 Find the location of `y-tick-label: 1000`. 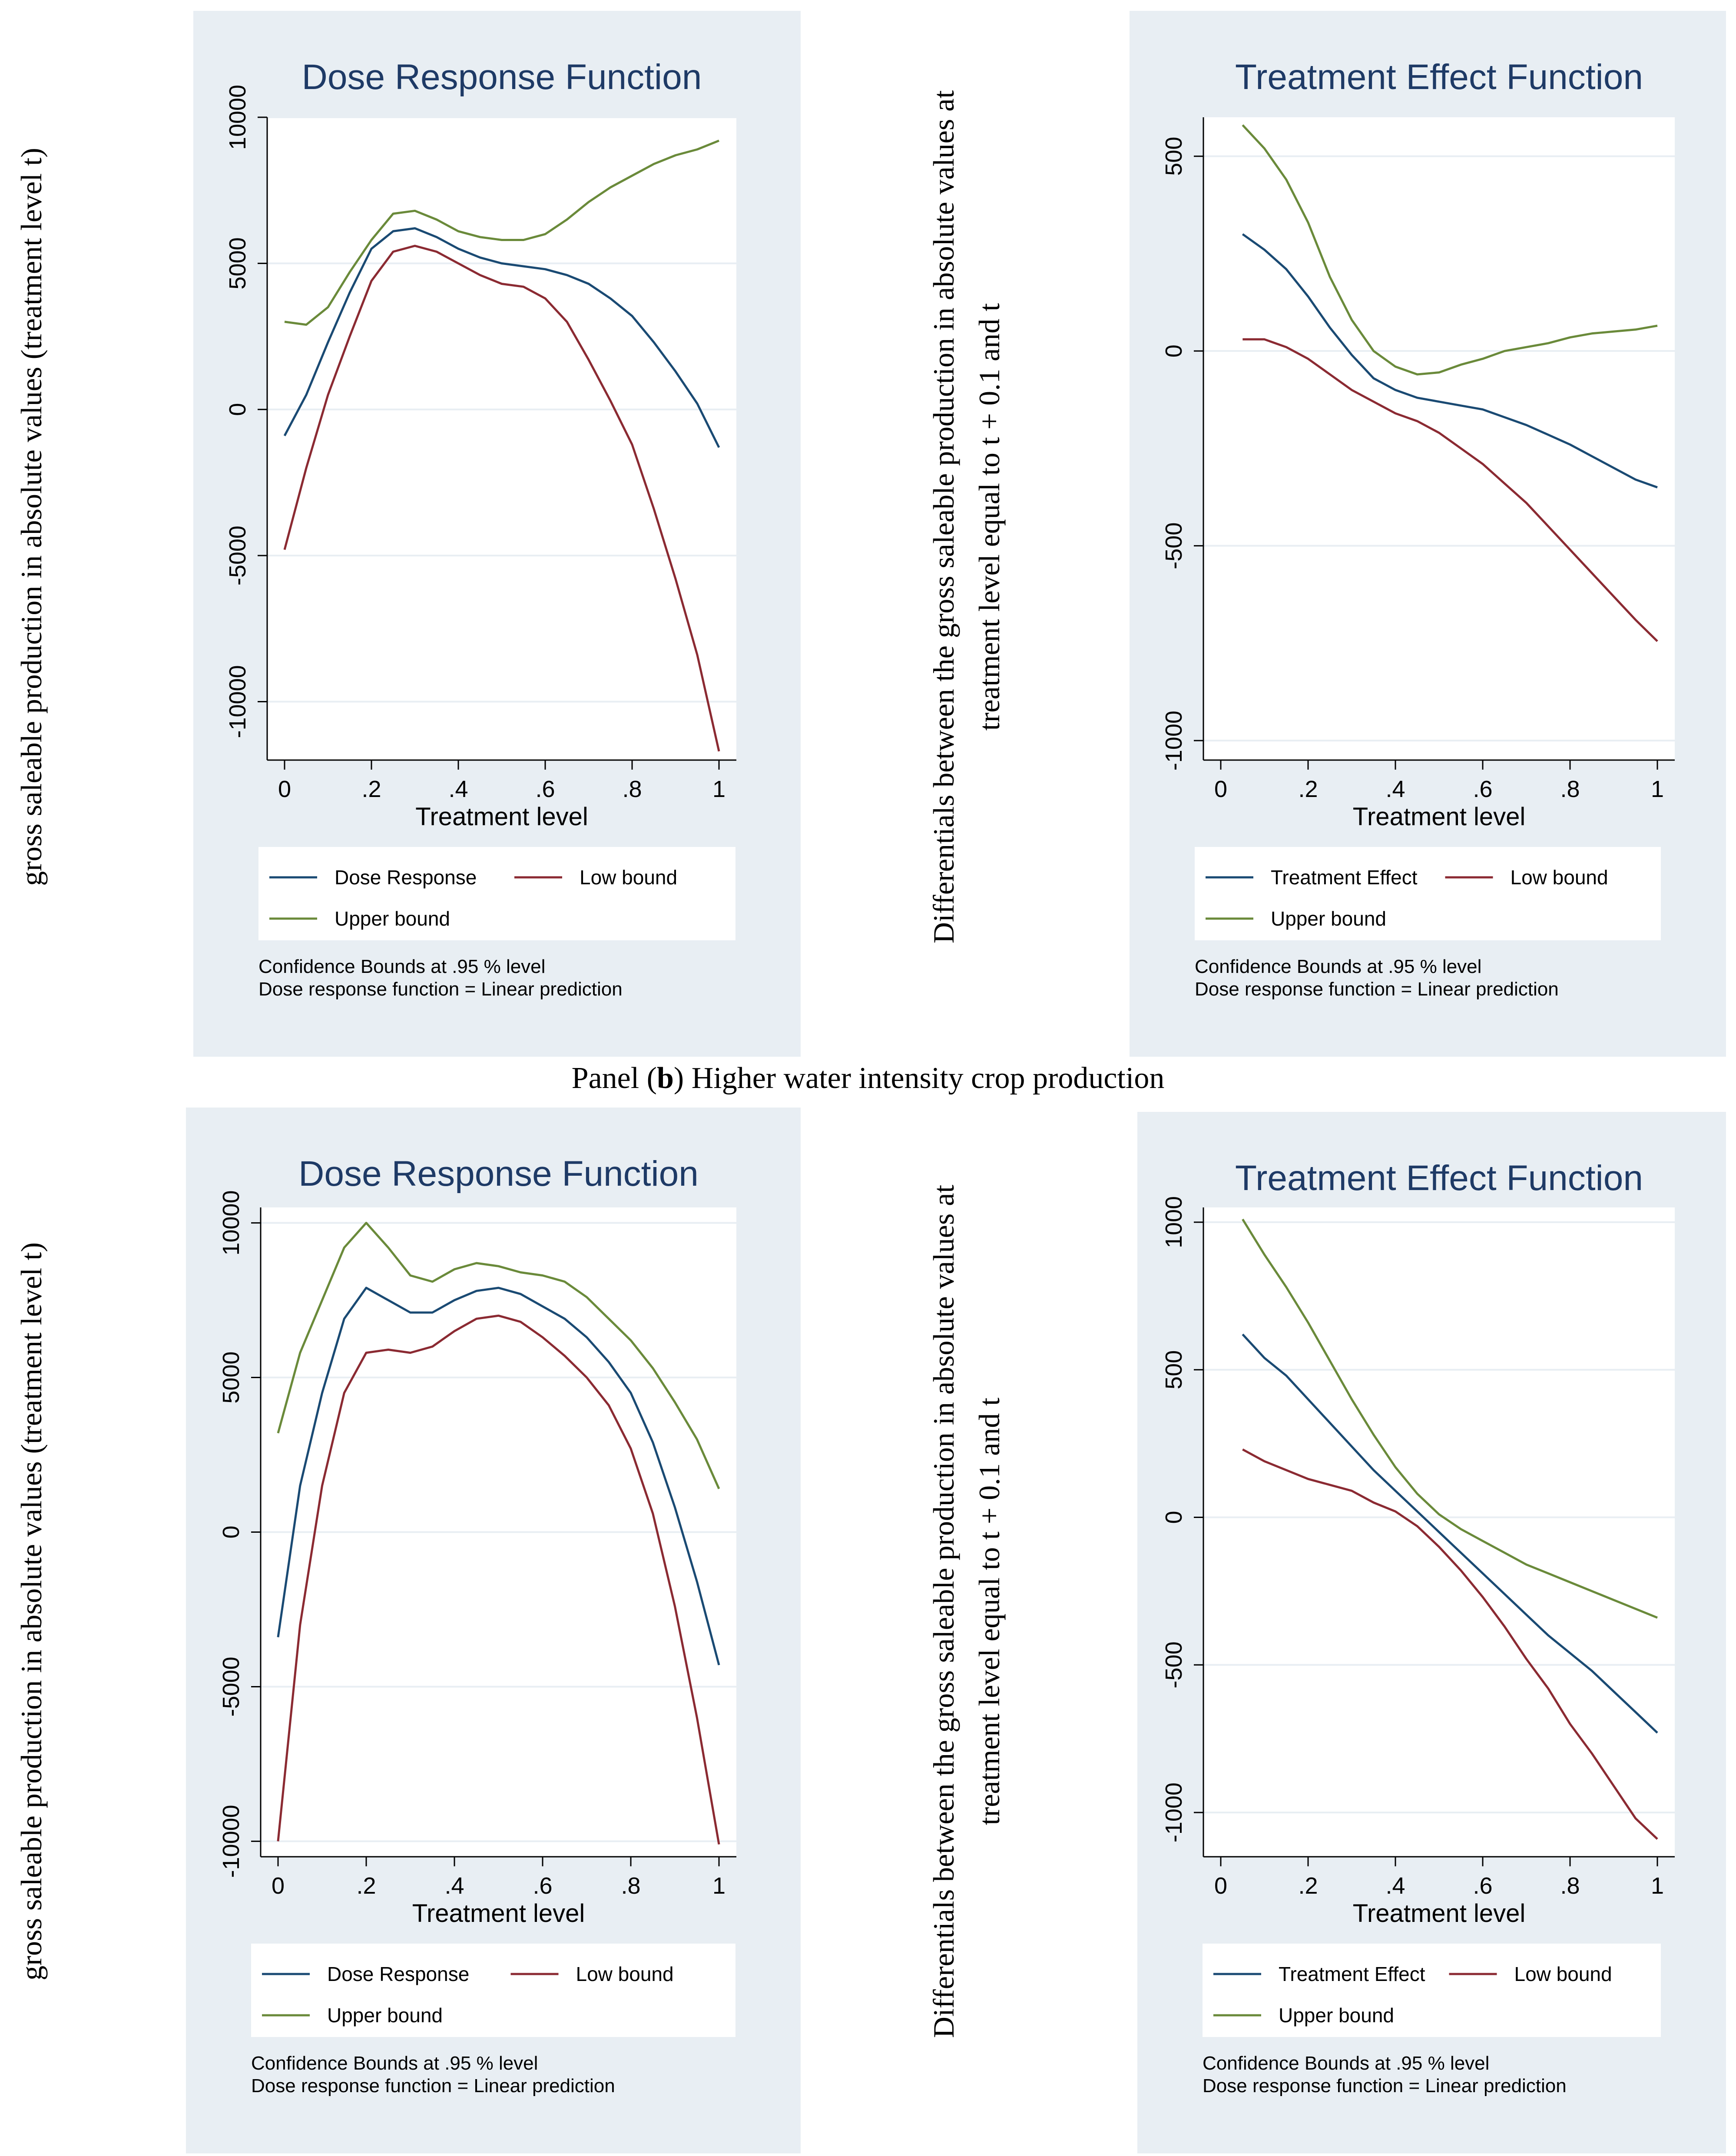

y-tick-label: 1000 is located at coordinates (1174, 1222).